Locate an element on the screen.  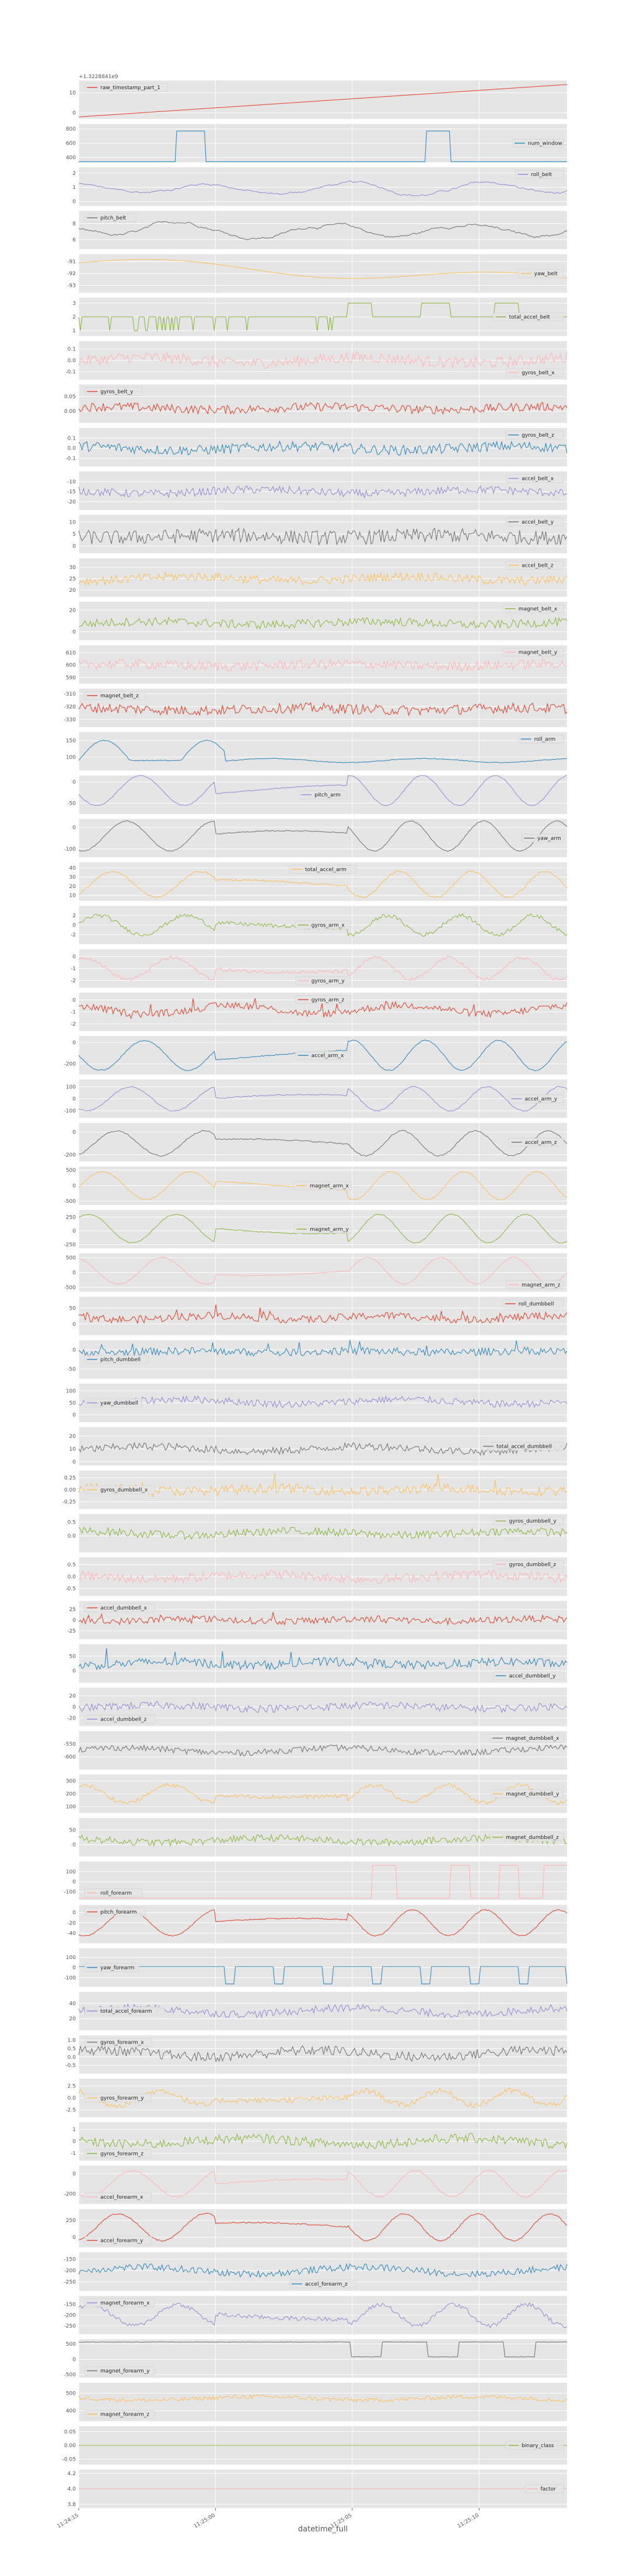
y-tick-label: -150 is located at coordinates (70, 2260).